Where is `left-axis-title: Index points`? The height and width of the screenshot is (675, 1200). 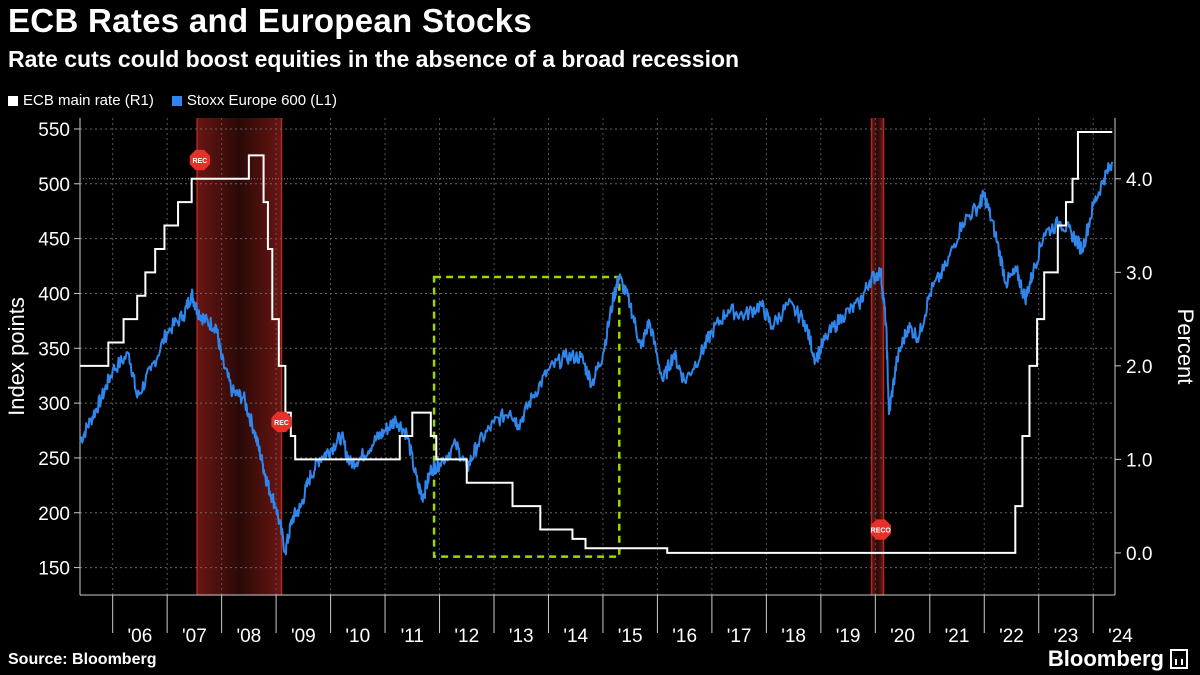 left-axis-title: Index points is located at coordinates (16, 356).